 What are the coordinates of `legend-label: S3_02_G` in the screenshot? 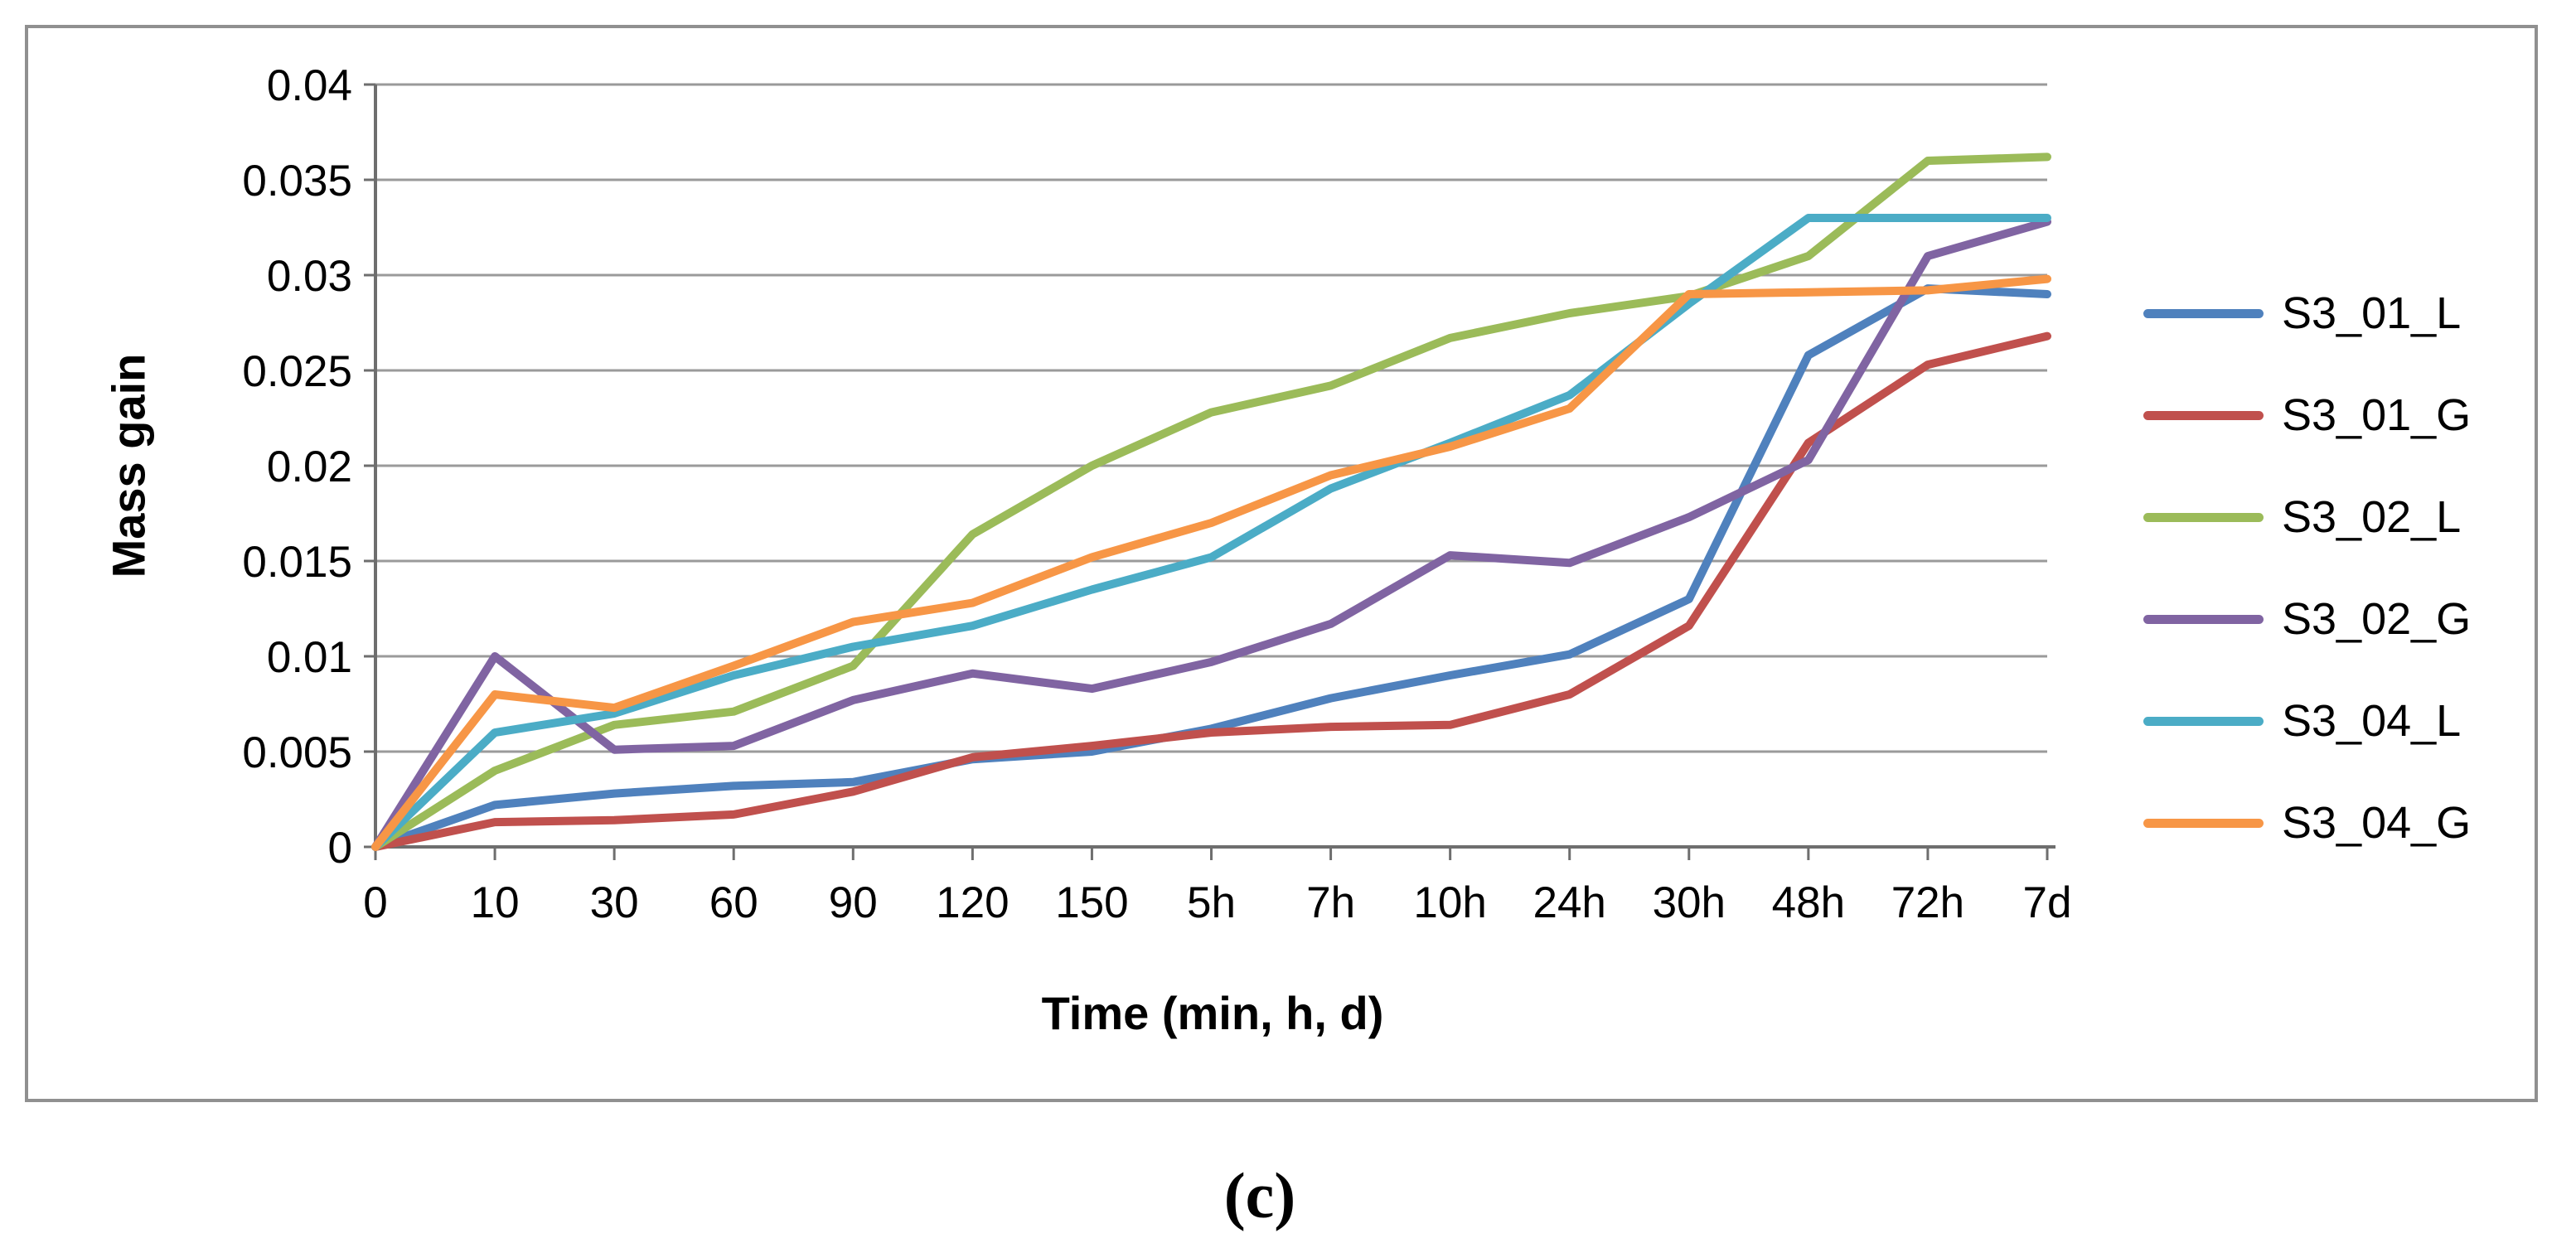 It's located at (2377, 619).